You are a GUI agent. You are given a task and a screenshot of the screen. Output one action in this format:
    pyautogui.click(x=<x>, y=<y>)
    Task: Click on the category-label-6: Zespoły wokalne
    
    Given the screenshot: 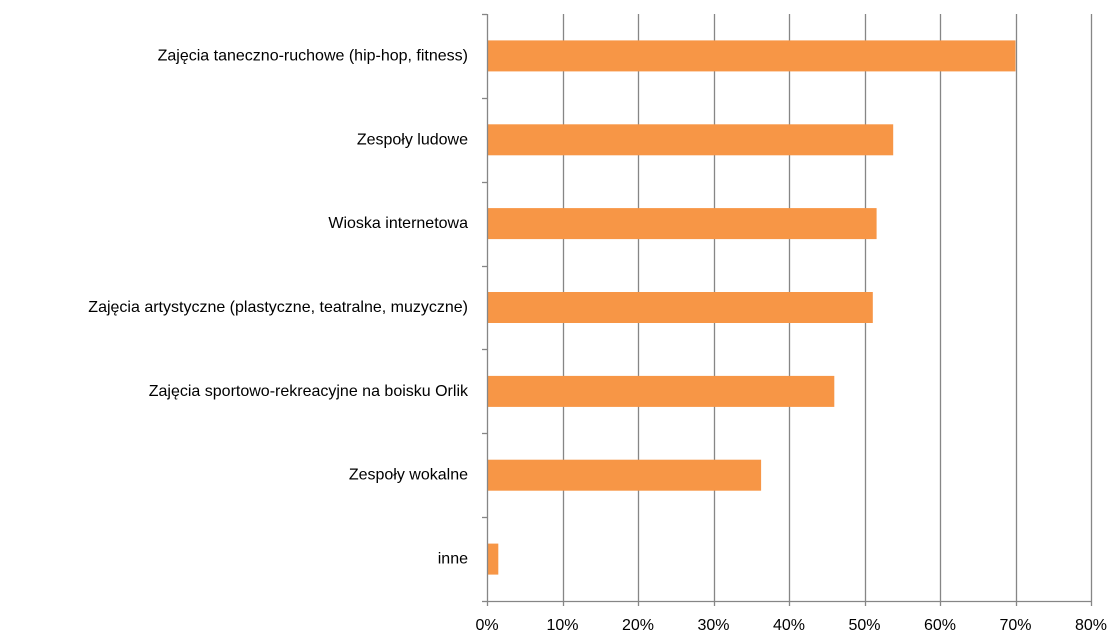 What is the action you would take?
    pyautogui.click(x=408, y=475)
    